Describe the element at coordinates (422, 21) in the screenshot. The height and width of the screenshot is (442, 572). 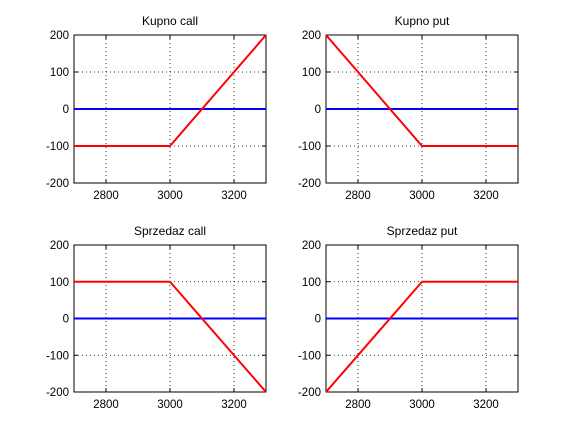
I see `chart-title: Kupno put` at that location.